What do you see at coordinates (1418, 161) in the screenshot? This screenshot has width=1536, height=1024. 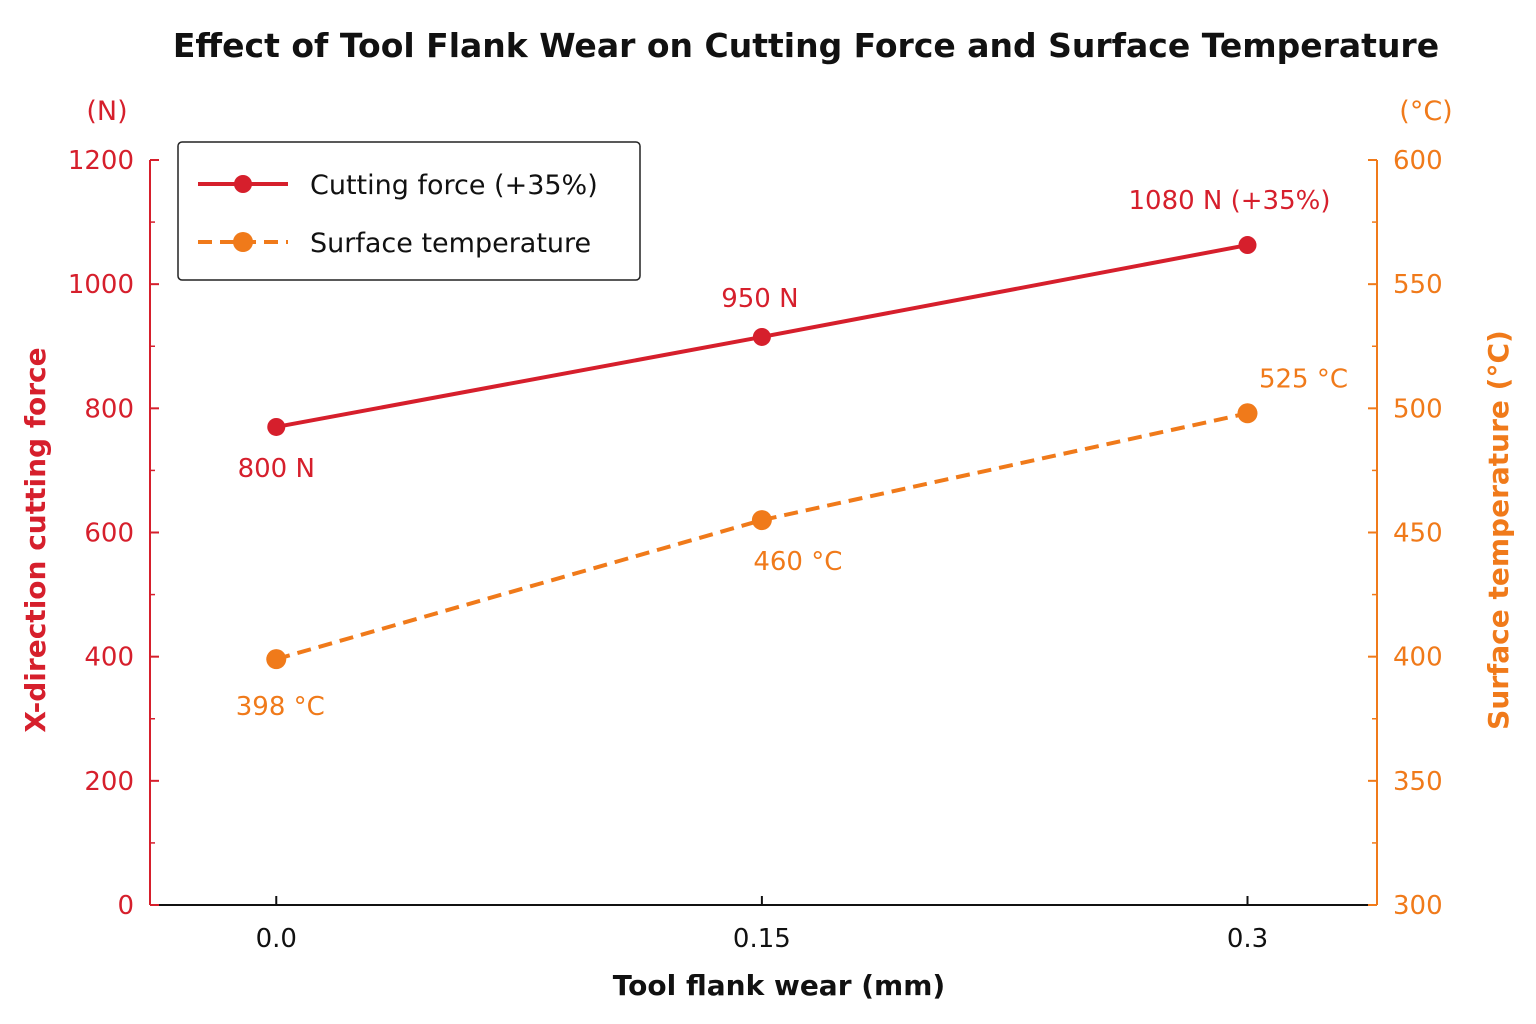 I see `right-tick-label: 600` at bounding box center [1418, 161].